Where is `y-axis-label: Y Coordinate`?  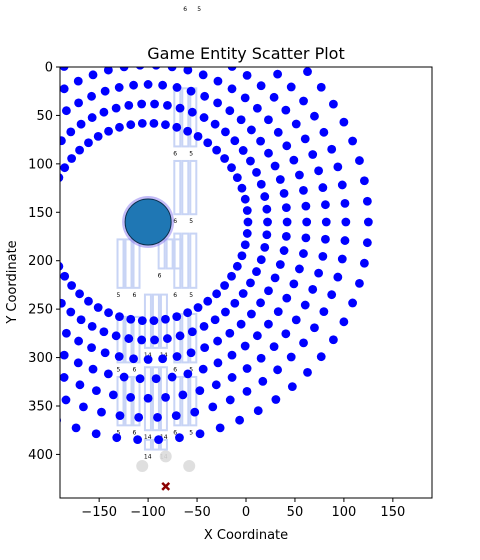 y-axis-label: Y Coordinate is located at coordinates (12, 282).